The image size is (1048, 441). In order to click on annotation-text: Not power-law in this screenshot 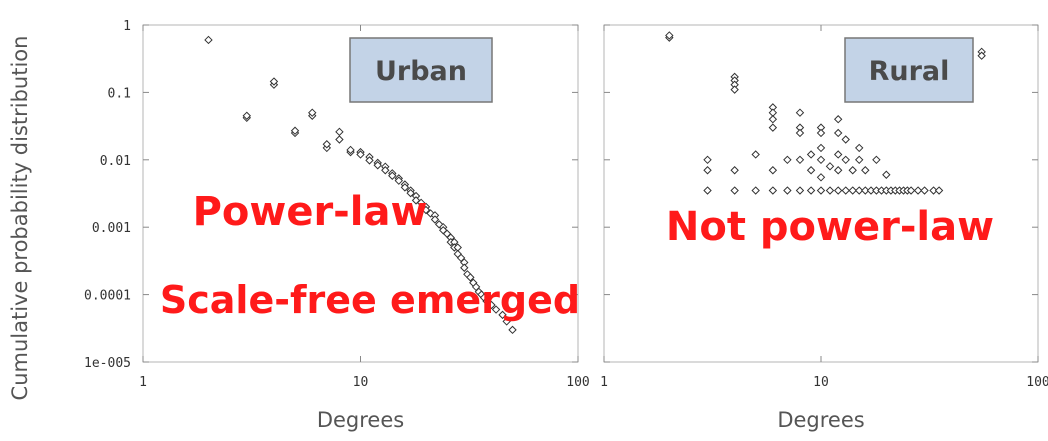, I will do `click(830, 227)`.